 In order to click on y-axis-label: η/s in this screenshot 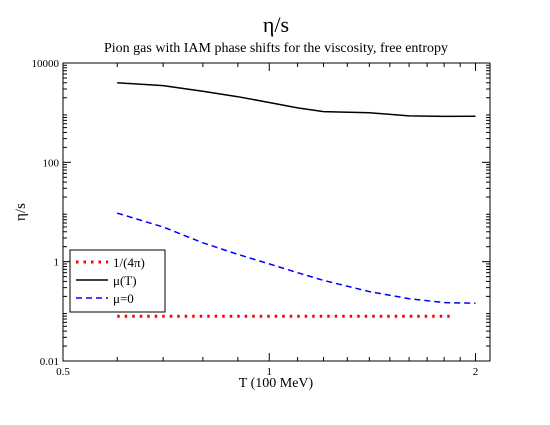, I will do `click(21, 212)`.